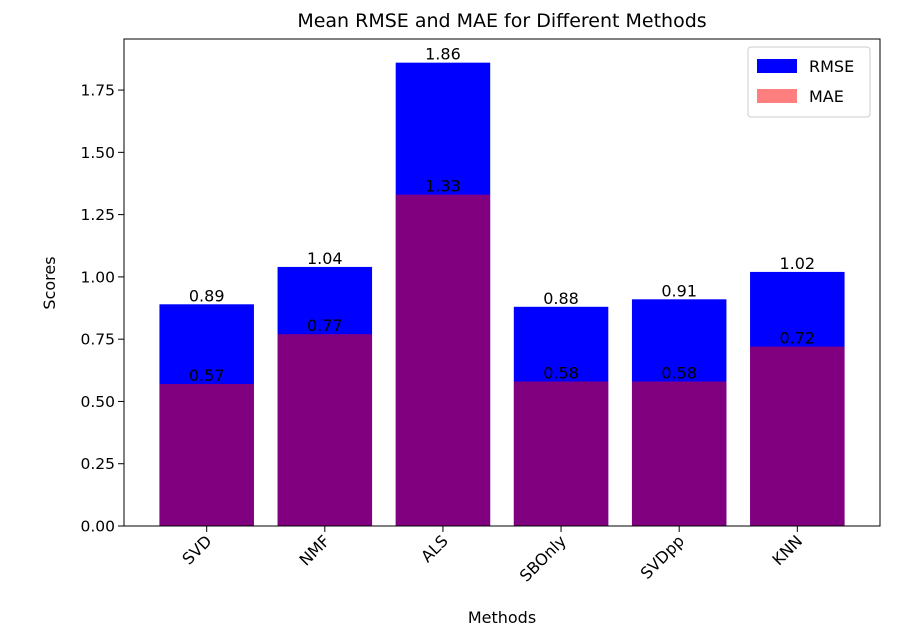 This screenshot has width=913, height=632. I want to click on y-tick-label: 1.25, so click(97, 215).